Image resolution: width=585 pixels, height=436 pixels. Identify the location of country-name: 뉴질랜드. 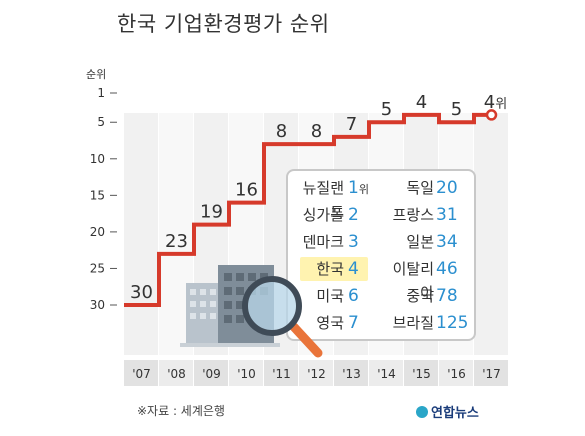
(323, 200).